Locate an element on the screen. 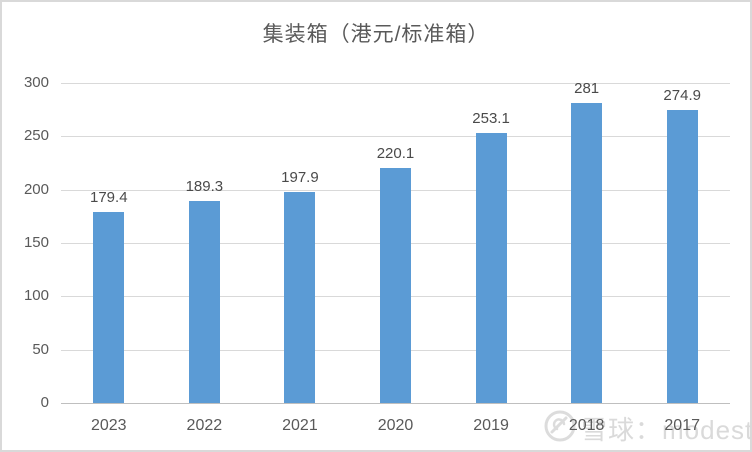 This screenshot has height=452, width=752. bar-value-label: 274.9 is located at coordinates (682, 95).